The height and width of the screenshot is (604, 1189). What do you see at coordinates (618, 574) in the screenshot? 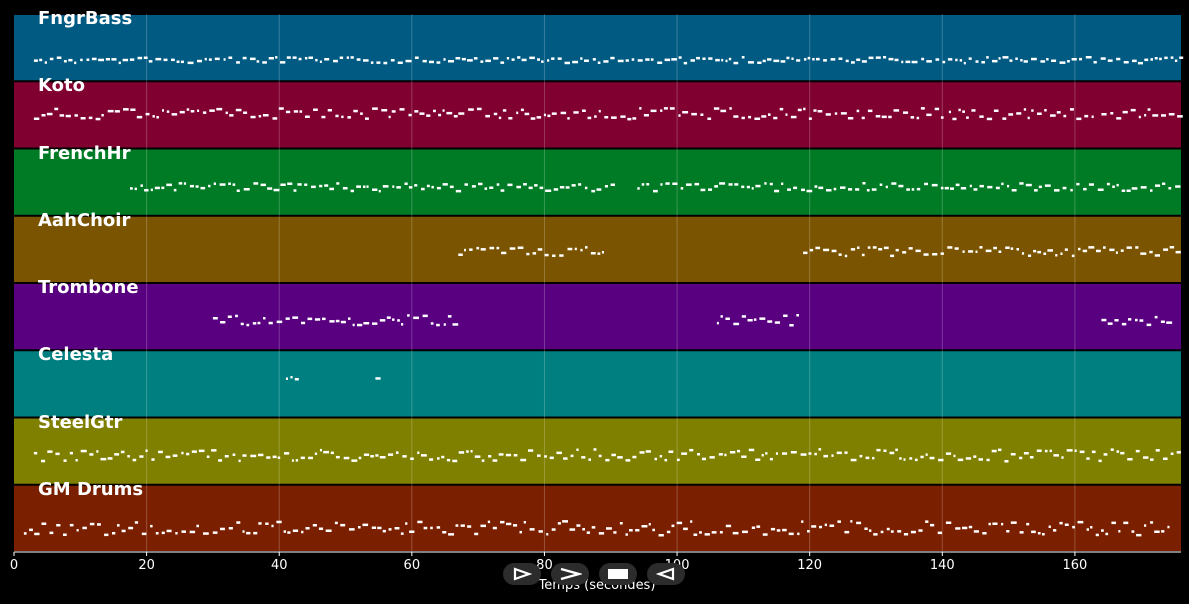
I see `stop-button` at bounding box center [618, 574].